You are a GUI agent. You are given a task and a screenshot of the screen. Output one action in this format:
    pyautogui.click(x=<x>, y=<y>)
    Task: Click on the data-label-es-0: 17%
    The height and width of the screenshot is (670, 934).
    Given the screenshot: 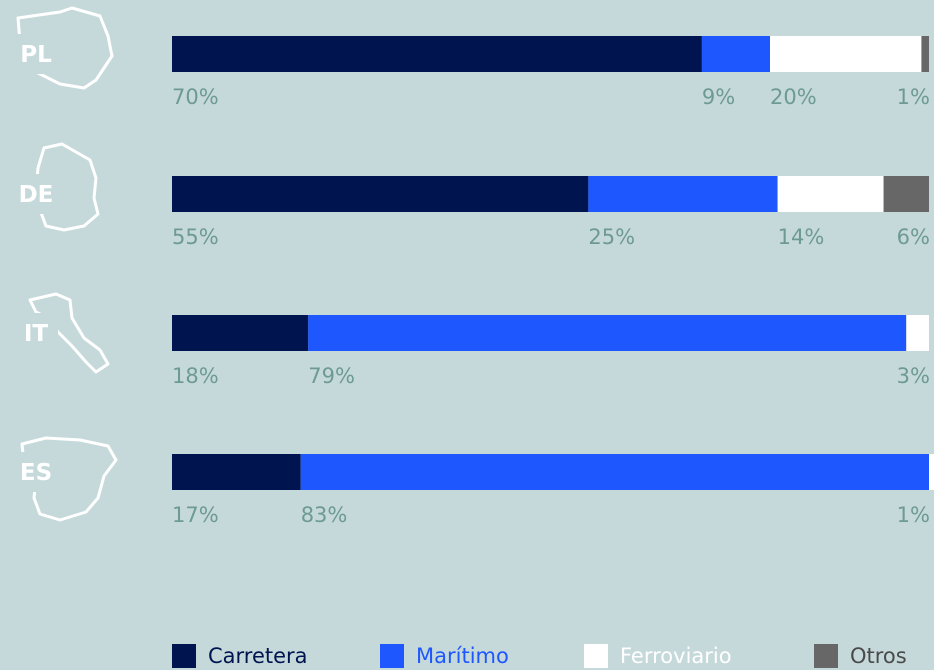 What is the action you would take?
    pyautogui.click(x=195, y=515)
    